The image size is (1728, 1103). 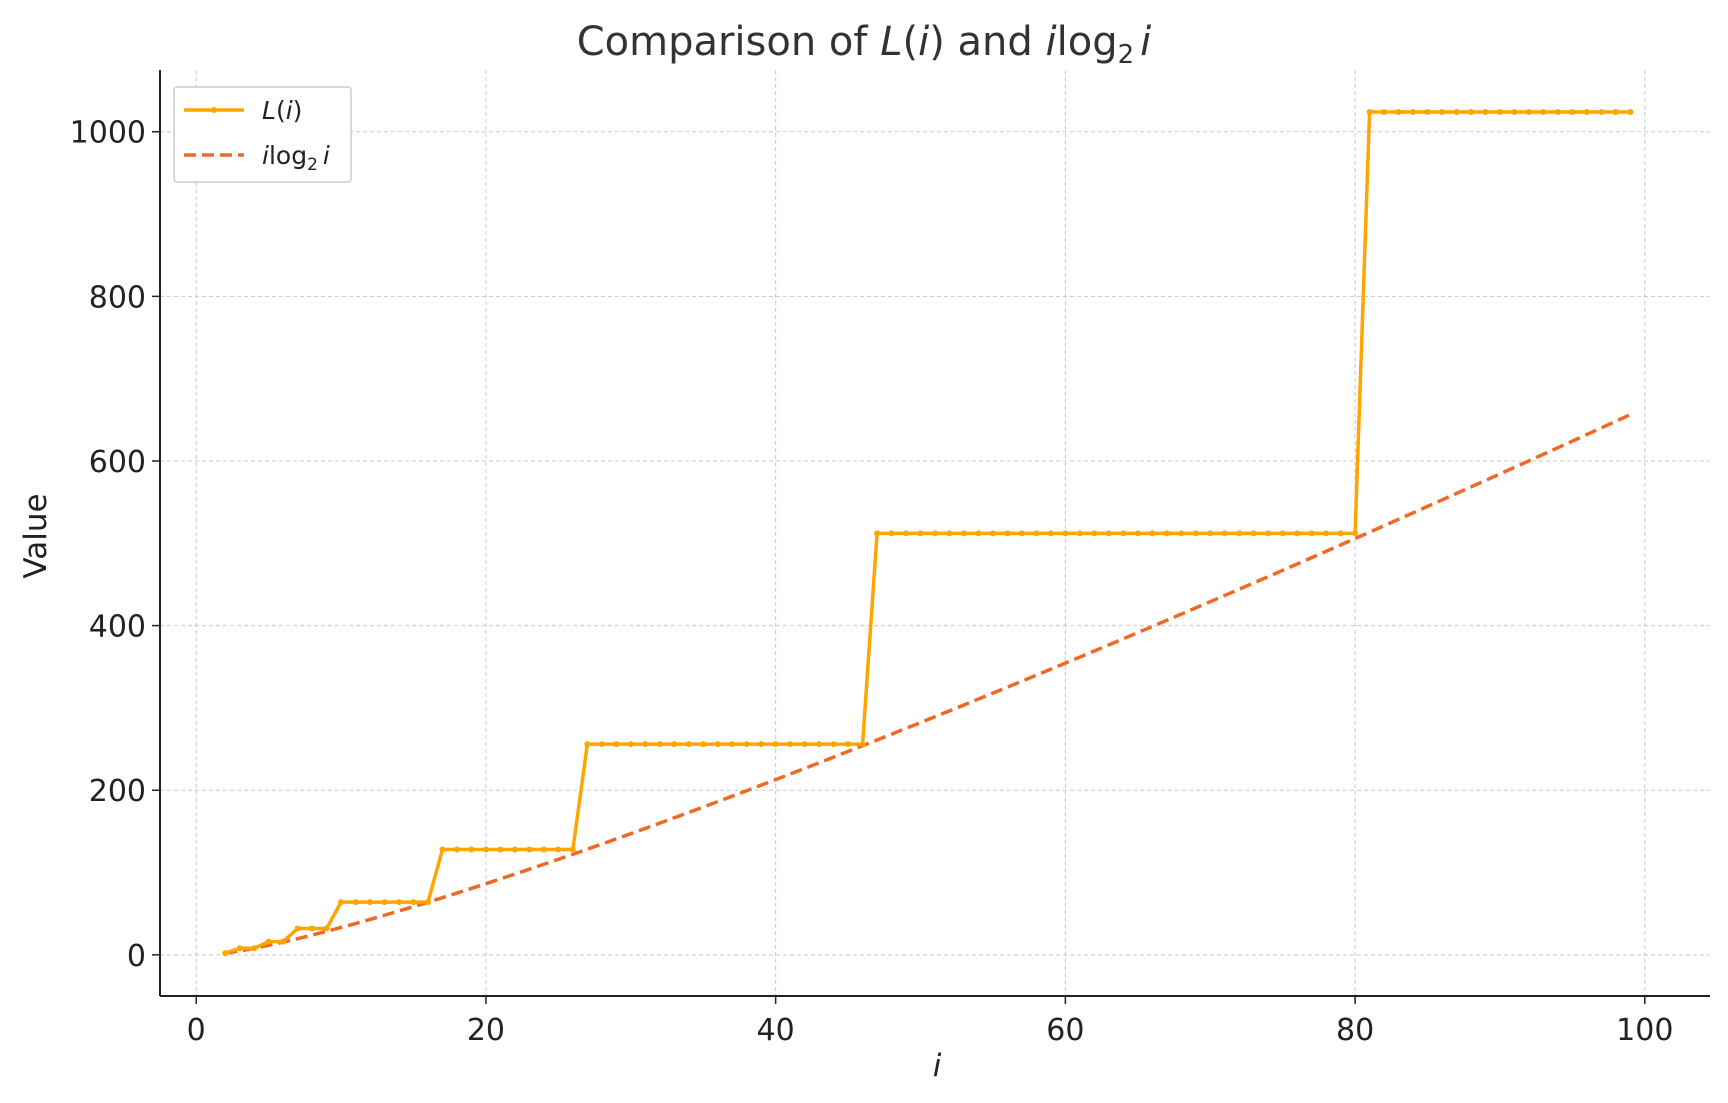 I want to click on y-tick-label: 800, so click(x=117, y=297).